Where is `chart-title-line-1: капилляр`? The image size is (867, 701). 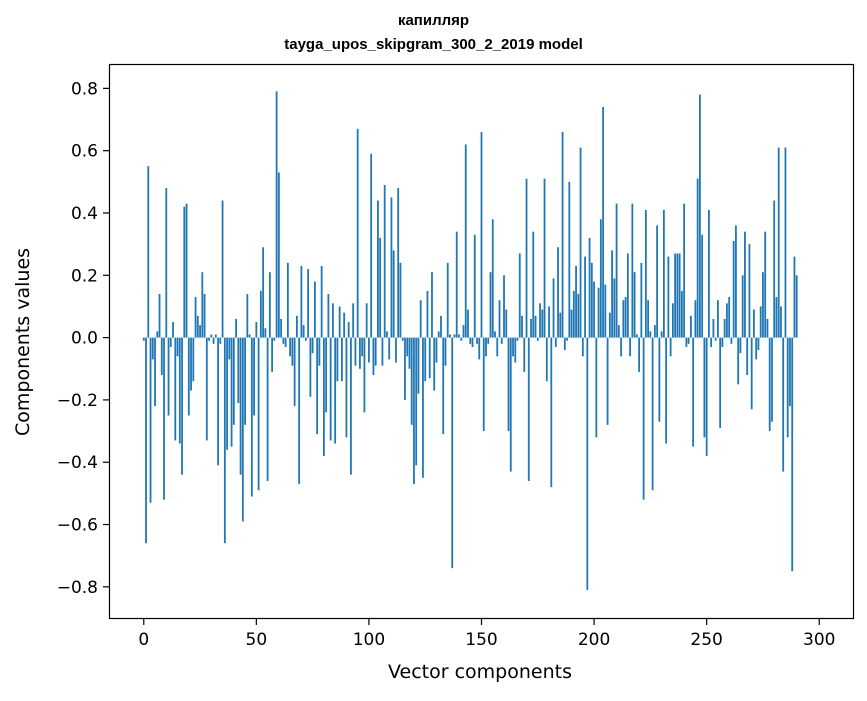 chart-title-line-1: капилляр is located at coordinates (433, 20).